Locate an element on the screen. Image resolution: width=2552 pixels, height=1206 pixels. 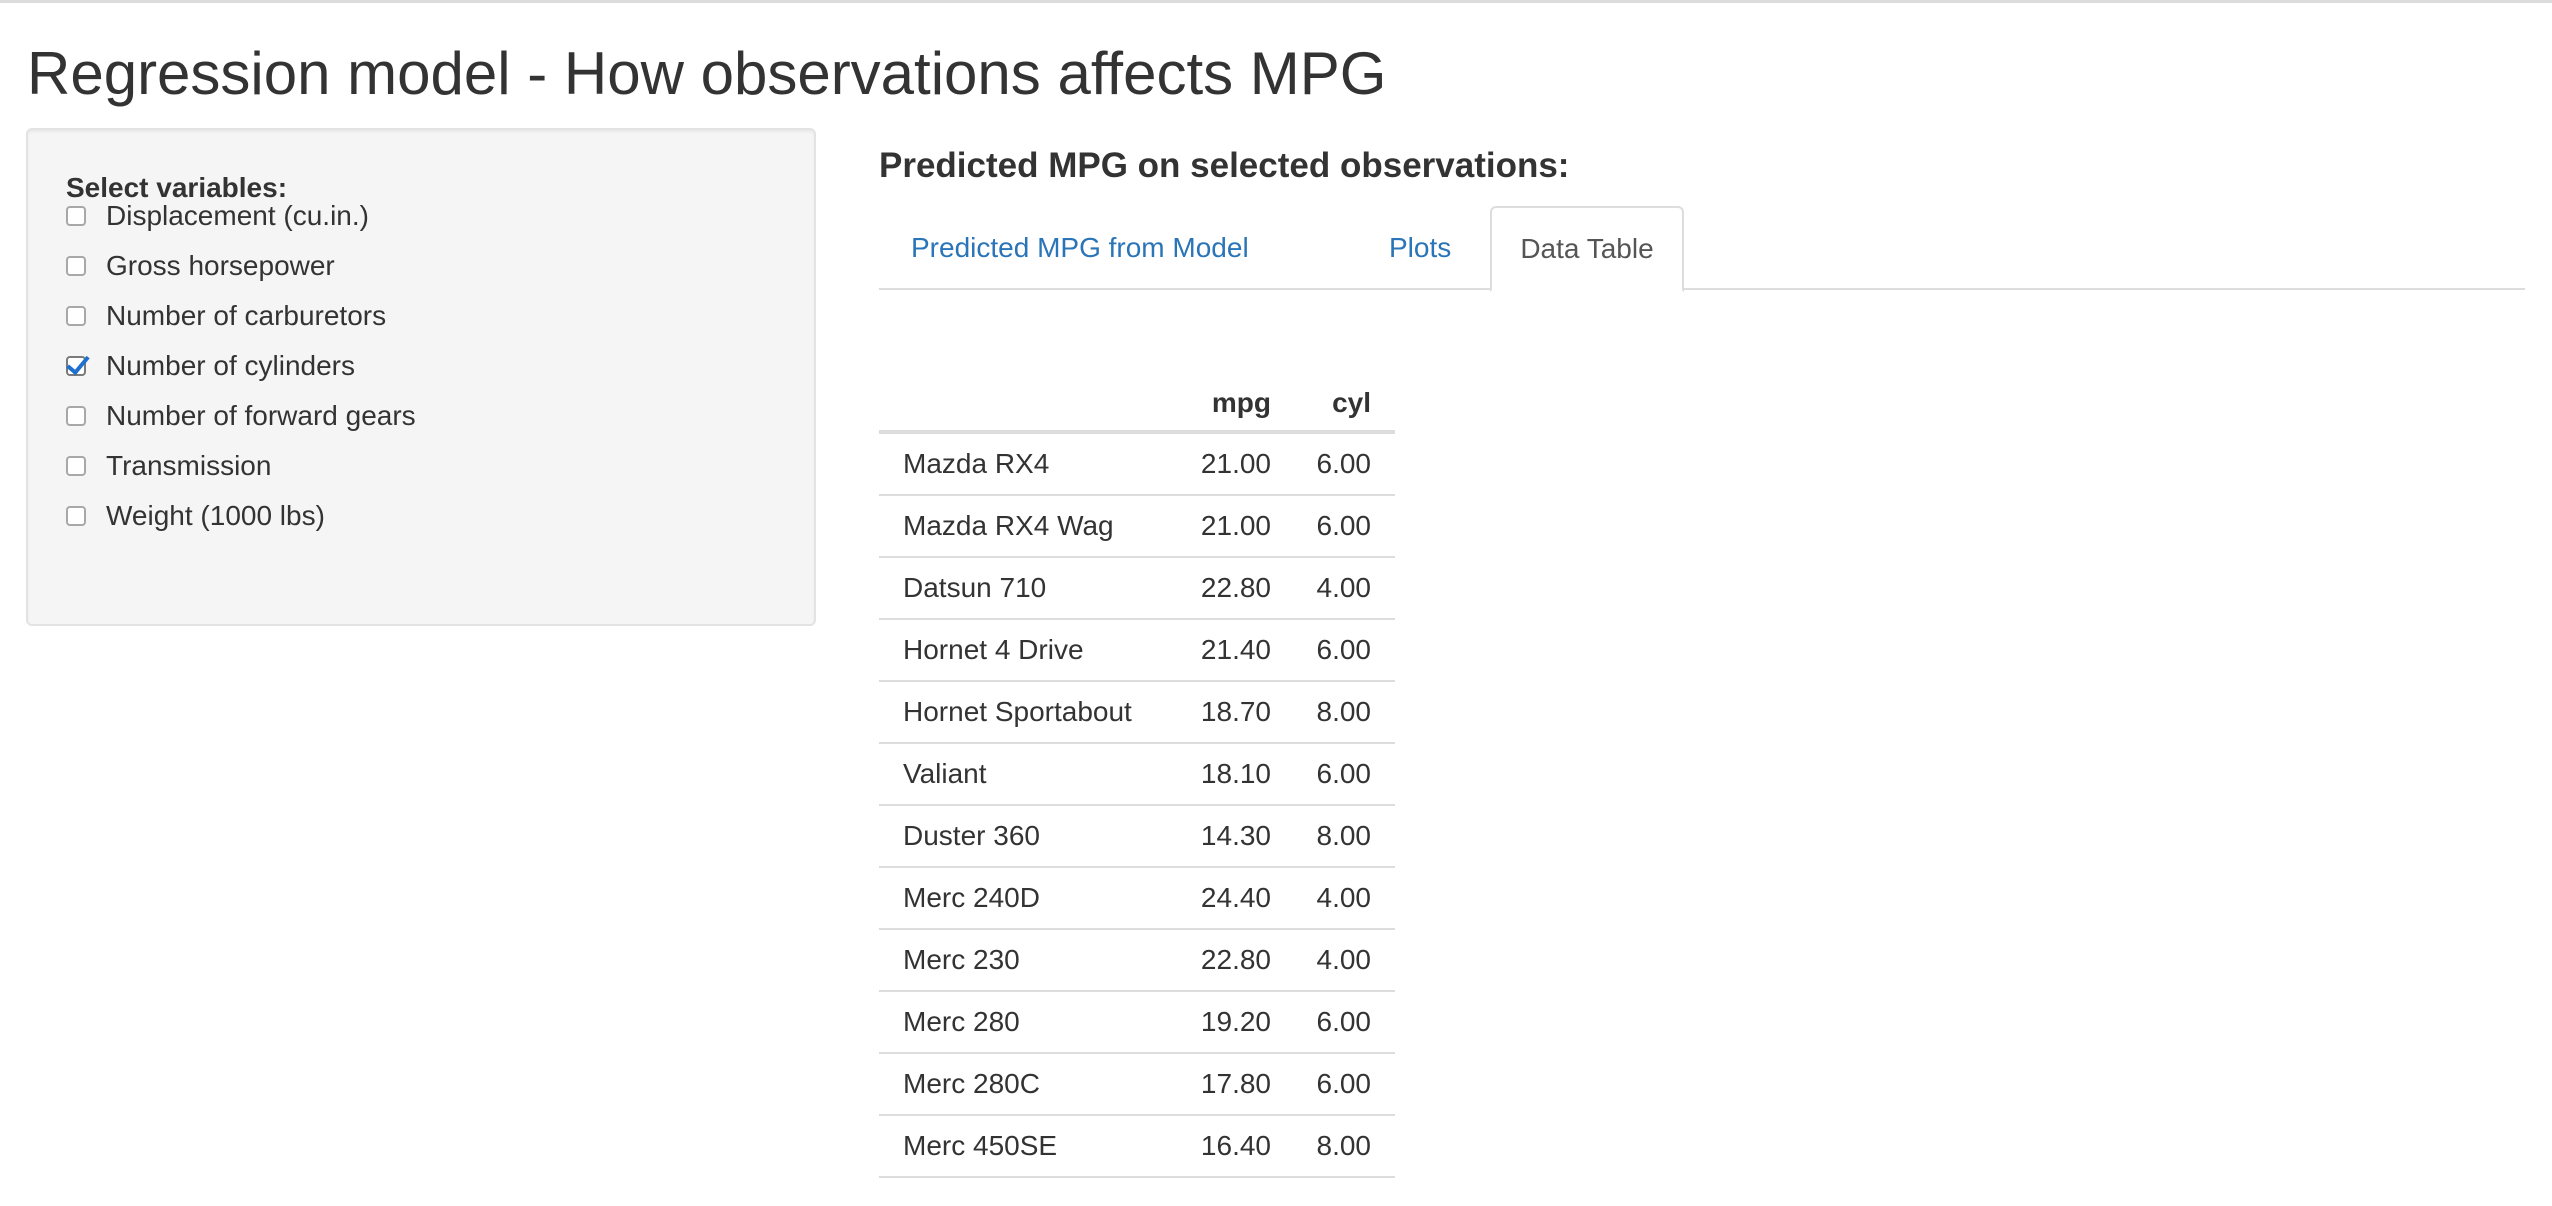
table-row: Hornet Sportabout 18.70 8.00 is located at coordinates (1137, 712).